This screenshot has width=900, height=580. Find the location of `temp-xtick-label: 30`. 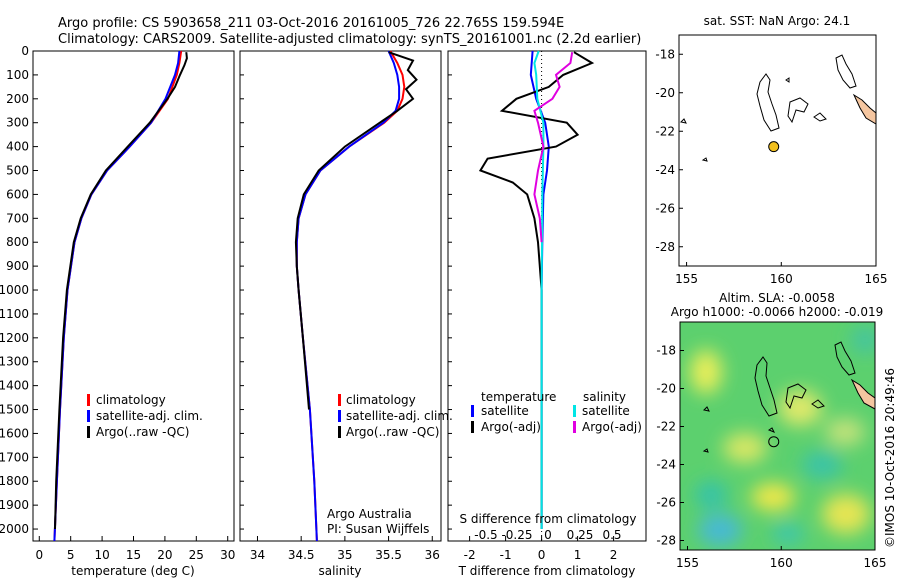

temp-xtick-label: 30 is located at coordinates (227, 555).